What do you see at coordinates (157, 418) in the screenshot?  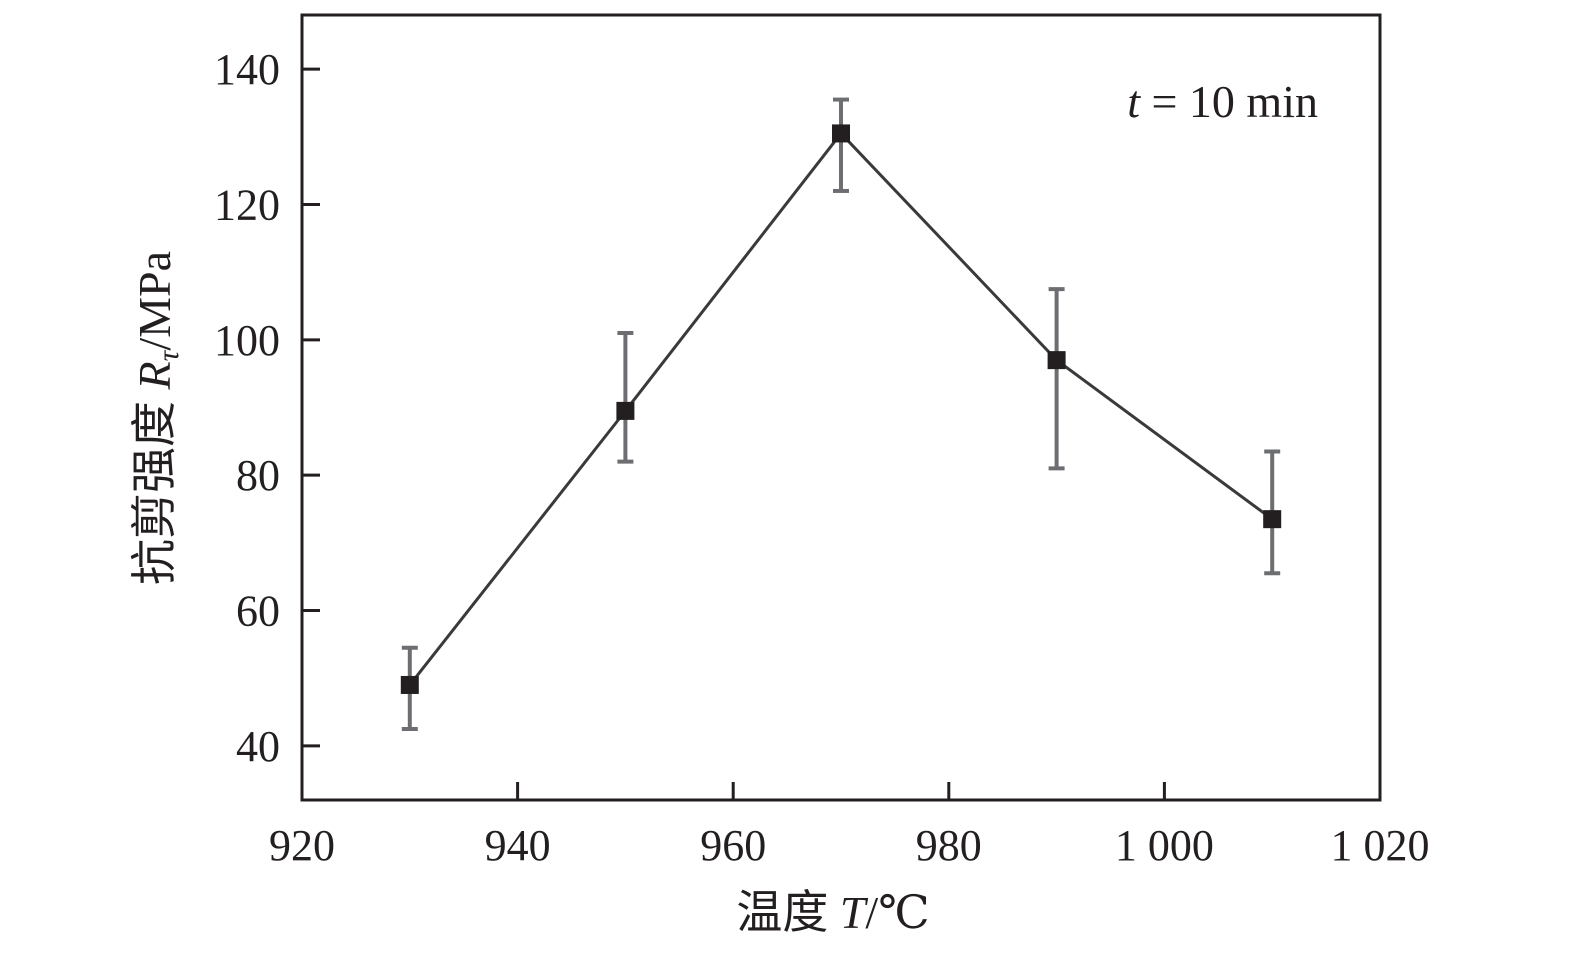 I see `y-axis-label: 抗剪强度 Rτ/MPa` at bounding box center [157, 418].